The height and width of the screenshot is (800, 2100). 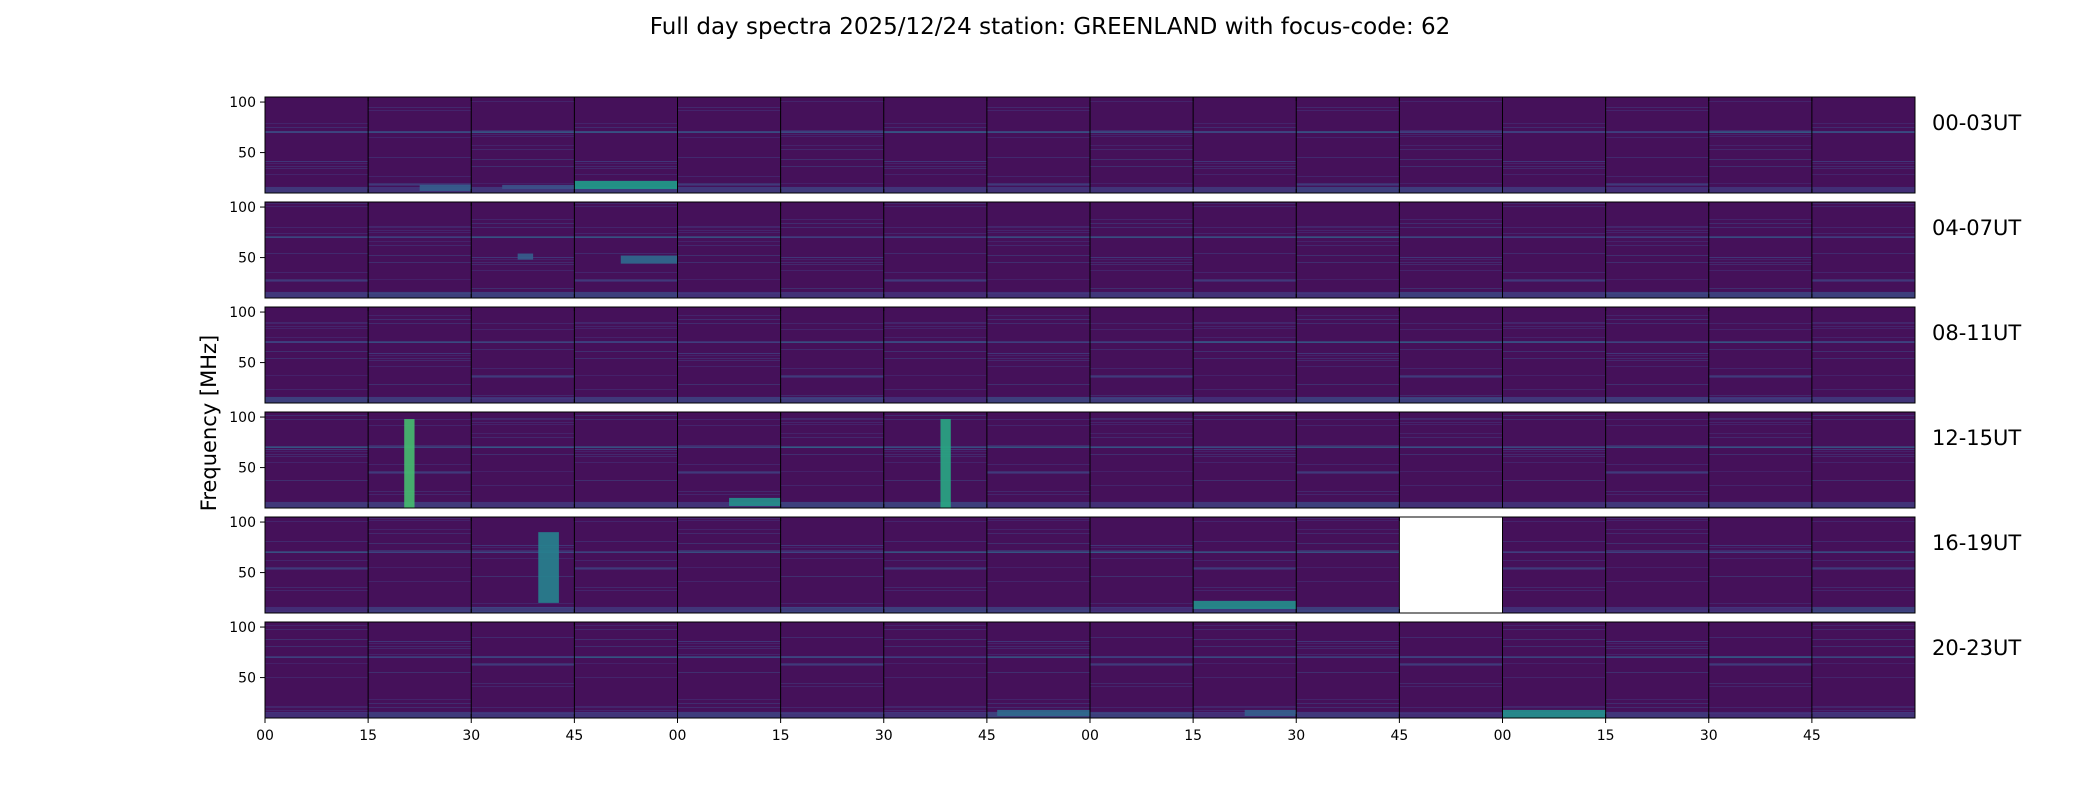 I want to click on row-label: 20-23UT, so click(x=1976, y=648).